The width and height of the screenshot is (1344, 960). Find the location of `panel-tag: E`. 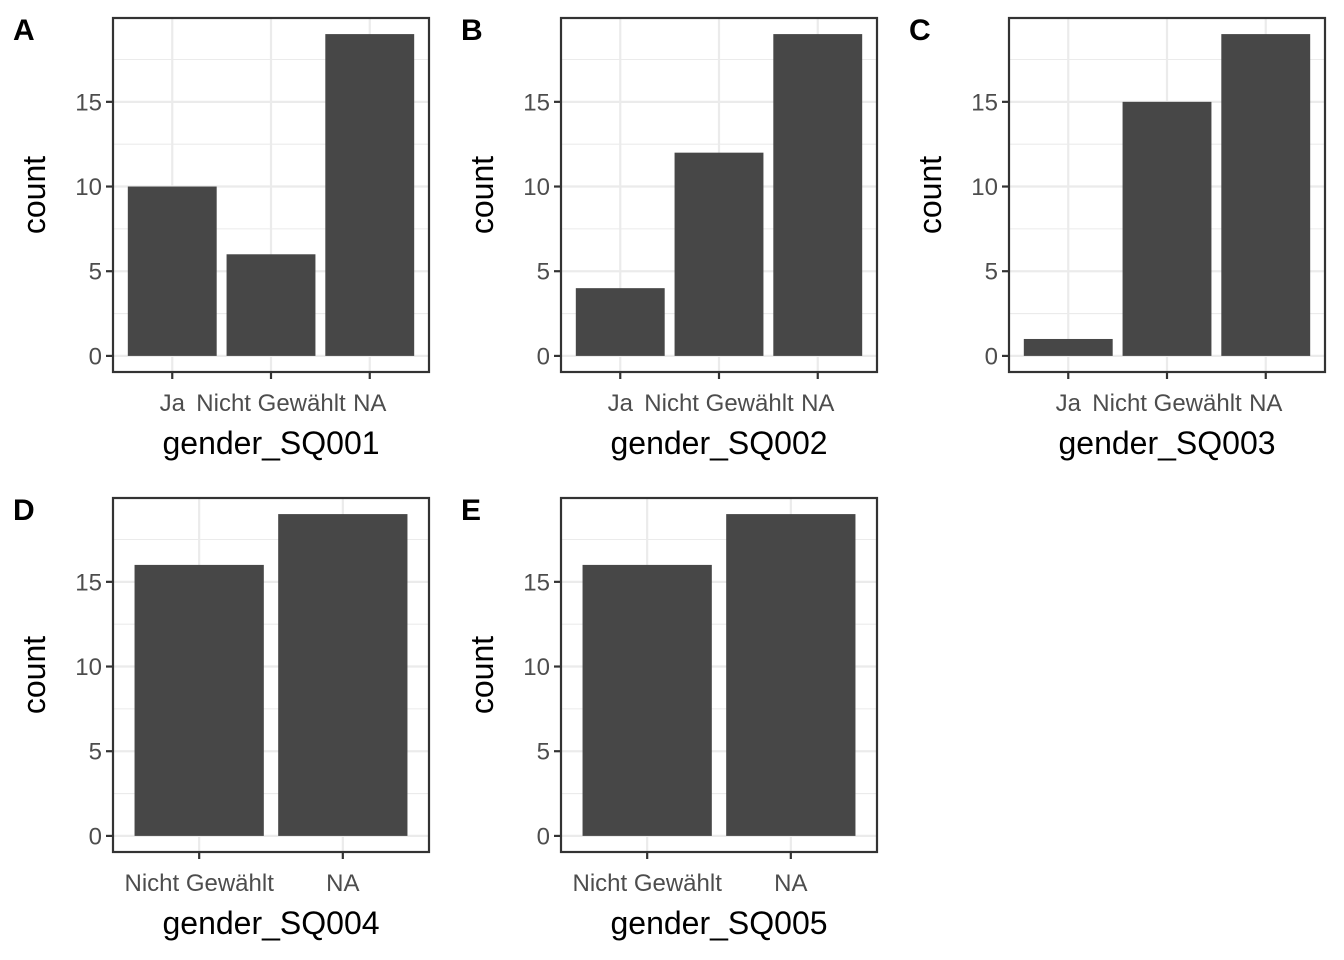

panel-tag: E is located at coordinates (471, 510).